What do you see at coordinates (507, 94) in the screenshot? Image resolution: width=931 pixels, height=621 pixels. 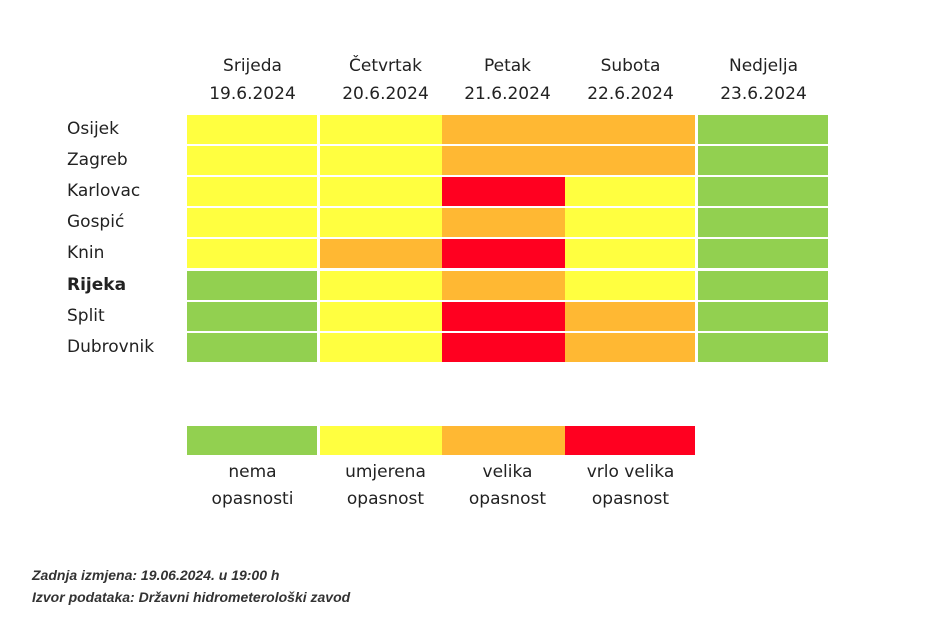 I see `day-date: 21.6.2024` at bounding box center [507, 94].